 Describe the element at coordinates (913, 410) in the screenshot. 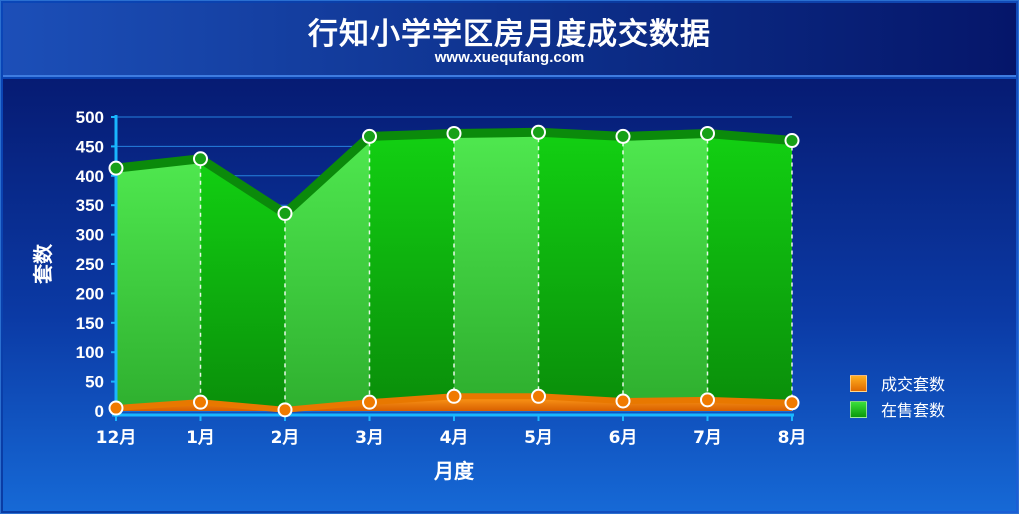

I see `legend-label-listings: 在售套数` at that location.